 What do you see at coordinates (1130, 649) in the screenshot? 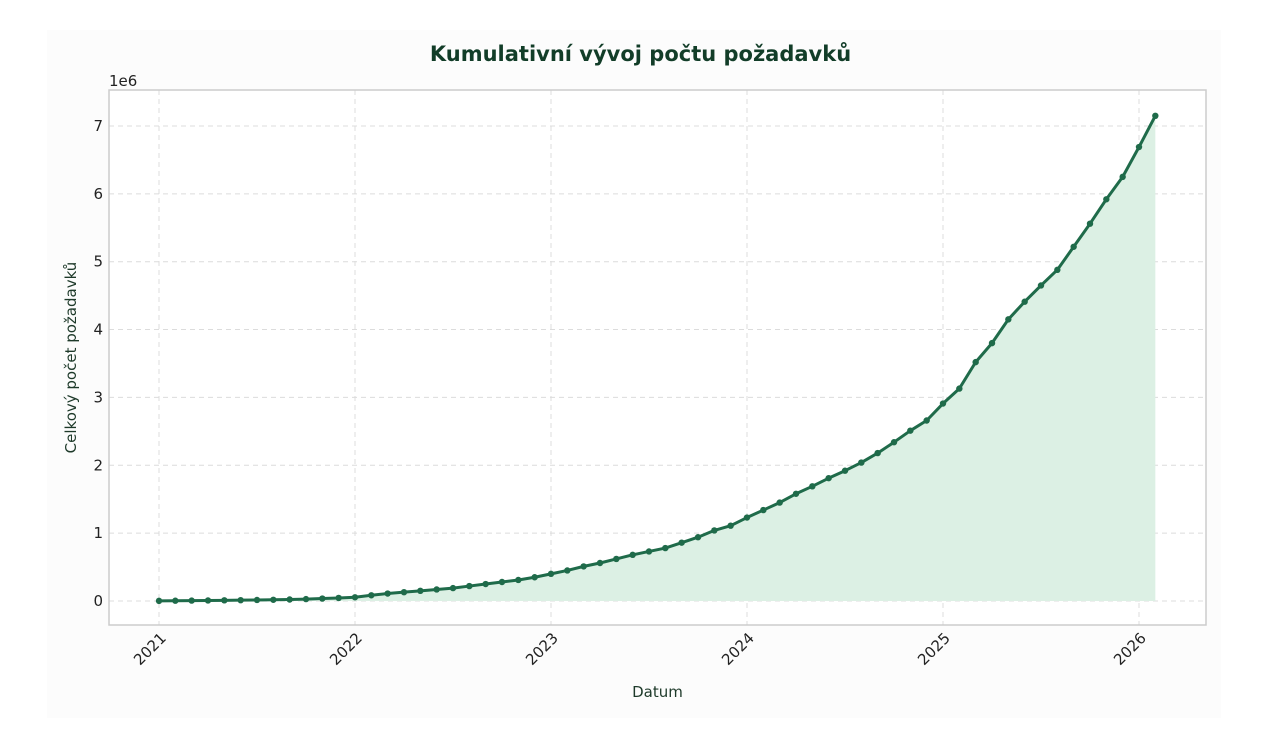
I see `x-tick-label: 2026` at bounding box center [1130, 649].